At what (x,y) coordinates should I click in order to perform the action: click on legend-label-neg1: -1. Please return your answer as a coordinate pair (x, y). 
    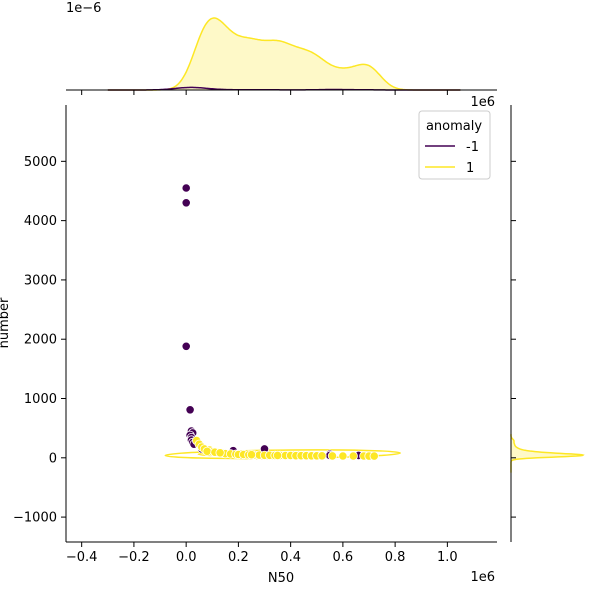
    Looking at the image, I should click on (472, 147).